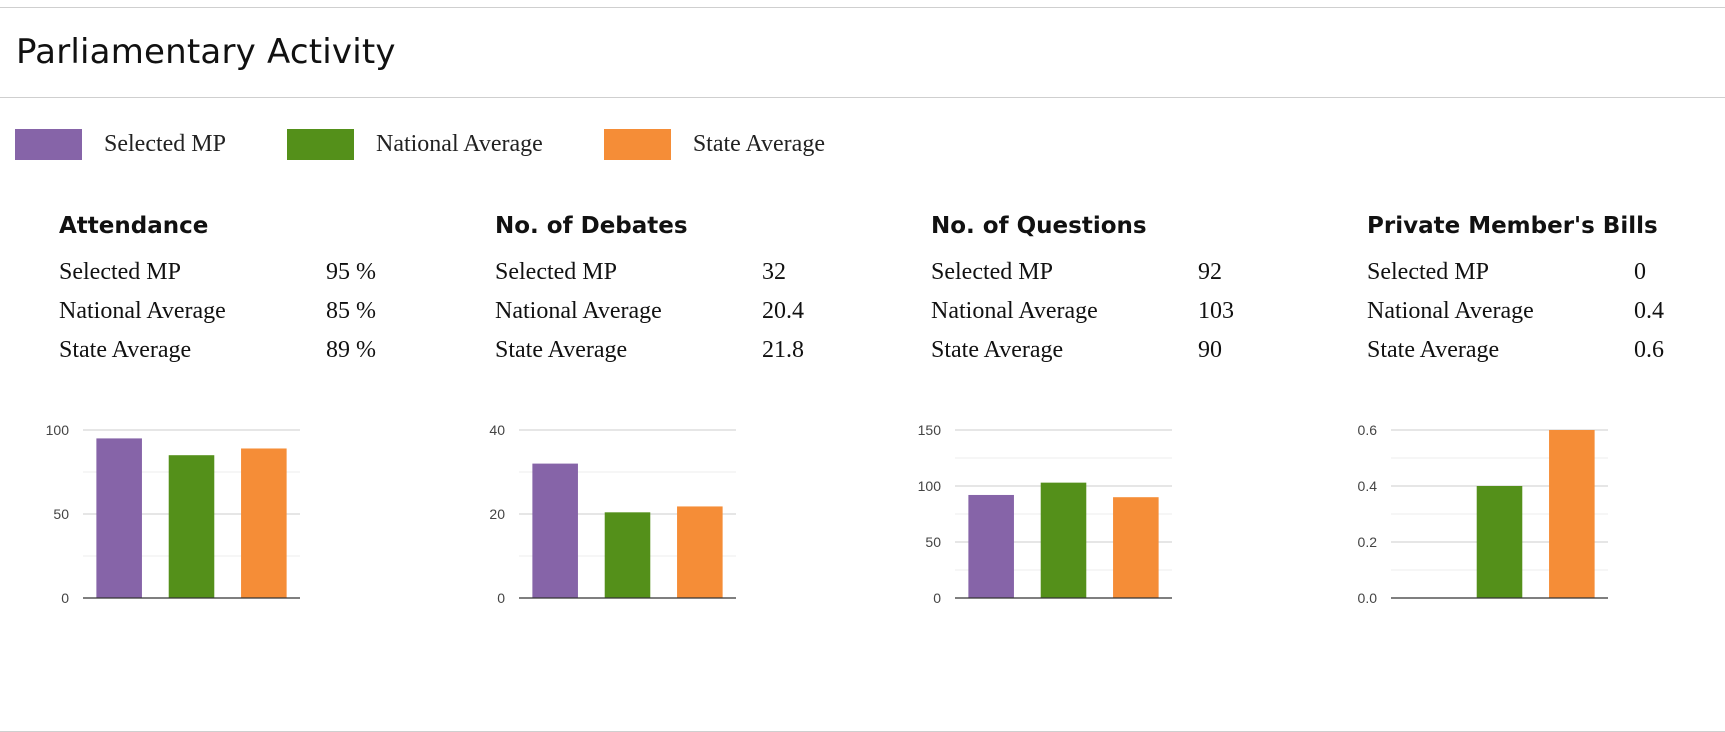 The image size is (1725, 732). What do you see at coordinates (134, 226) in the screenshot?
I see `panel-title: Attendance` at bounding box center [134, 226].